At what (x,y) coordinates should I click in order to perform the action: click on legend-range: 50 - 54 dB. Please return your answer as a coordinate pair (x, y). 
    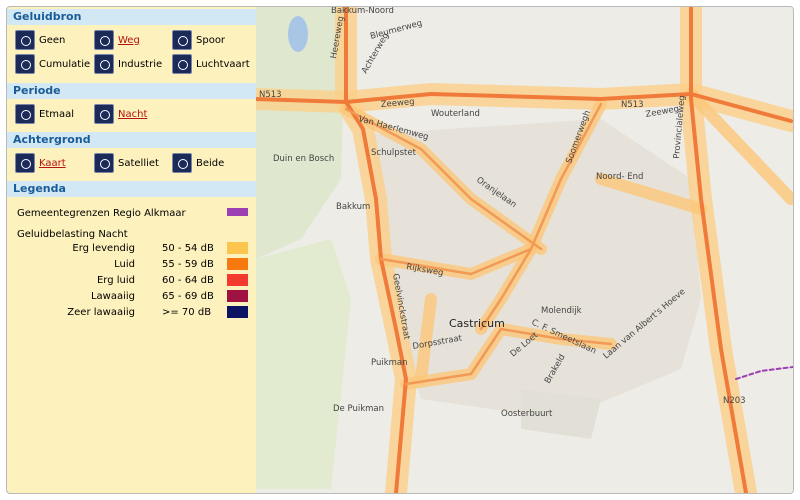
    Looking at the image, I should click on (188, 248).